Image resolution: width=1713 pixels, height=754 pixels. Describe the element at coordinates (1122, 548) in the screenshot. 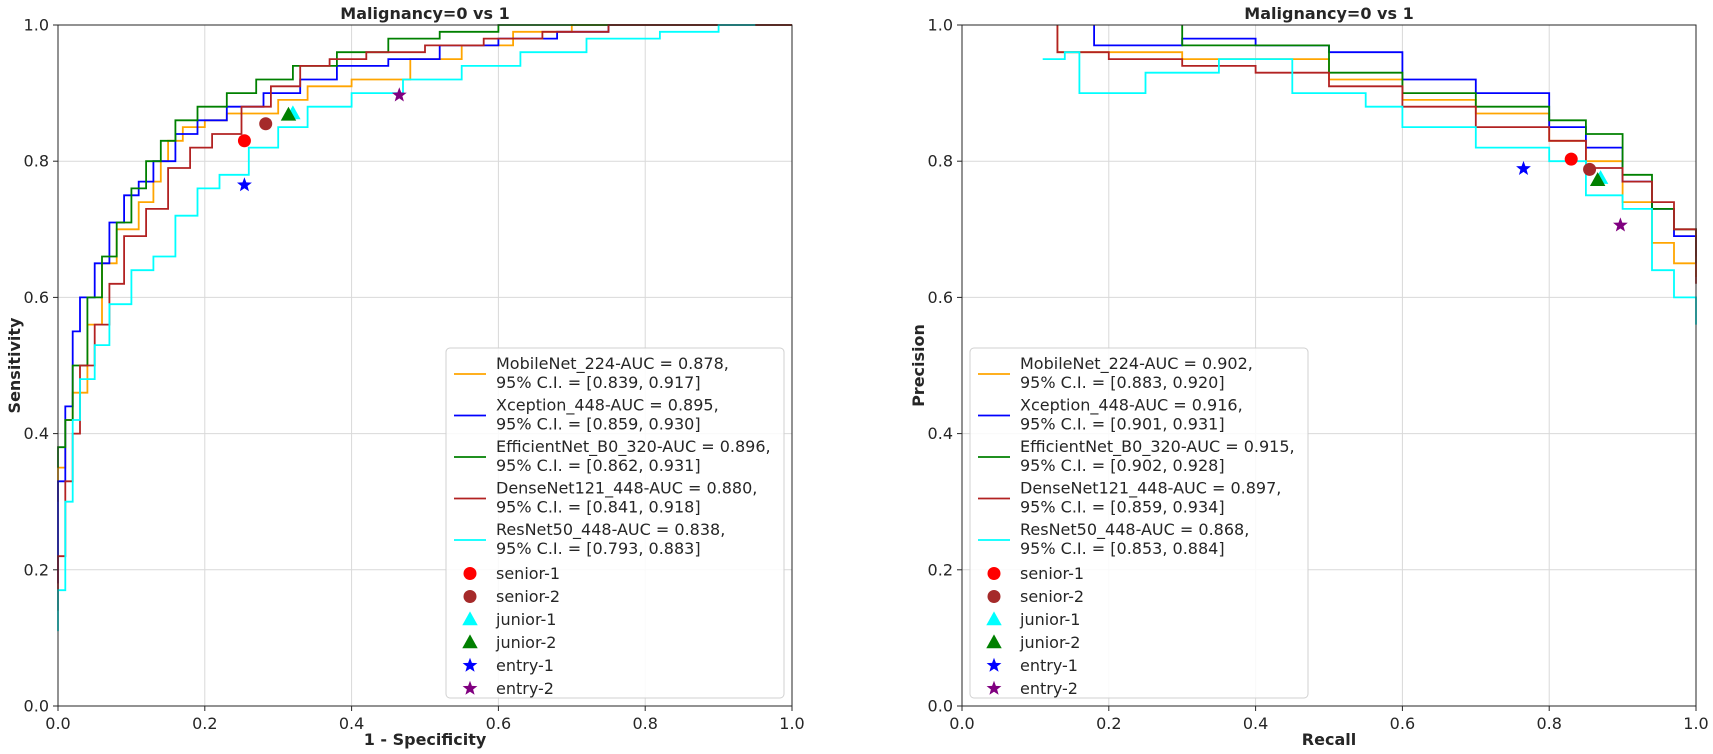

I see `legend-ci: 95% C.I. = [0.853, 0.884]` at that location.